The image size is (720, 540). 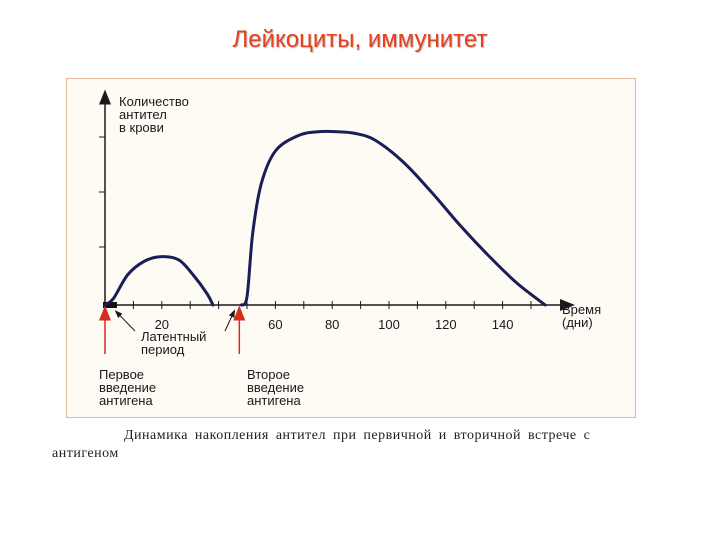 What do you see at coordinates (125, 321) in the screenshot?
I see `latent-arrow-left` at bounding box center [125, 321].